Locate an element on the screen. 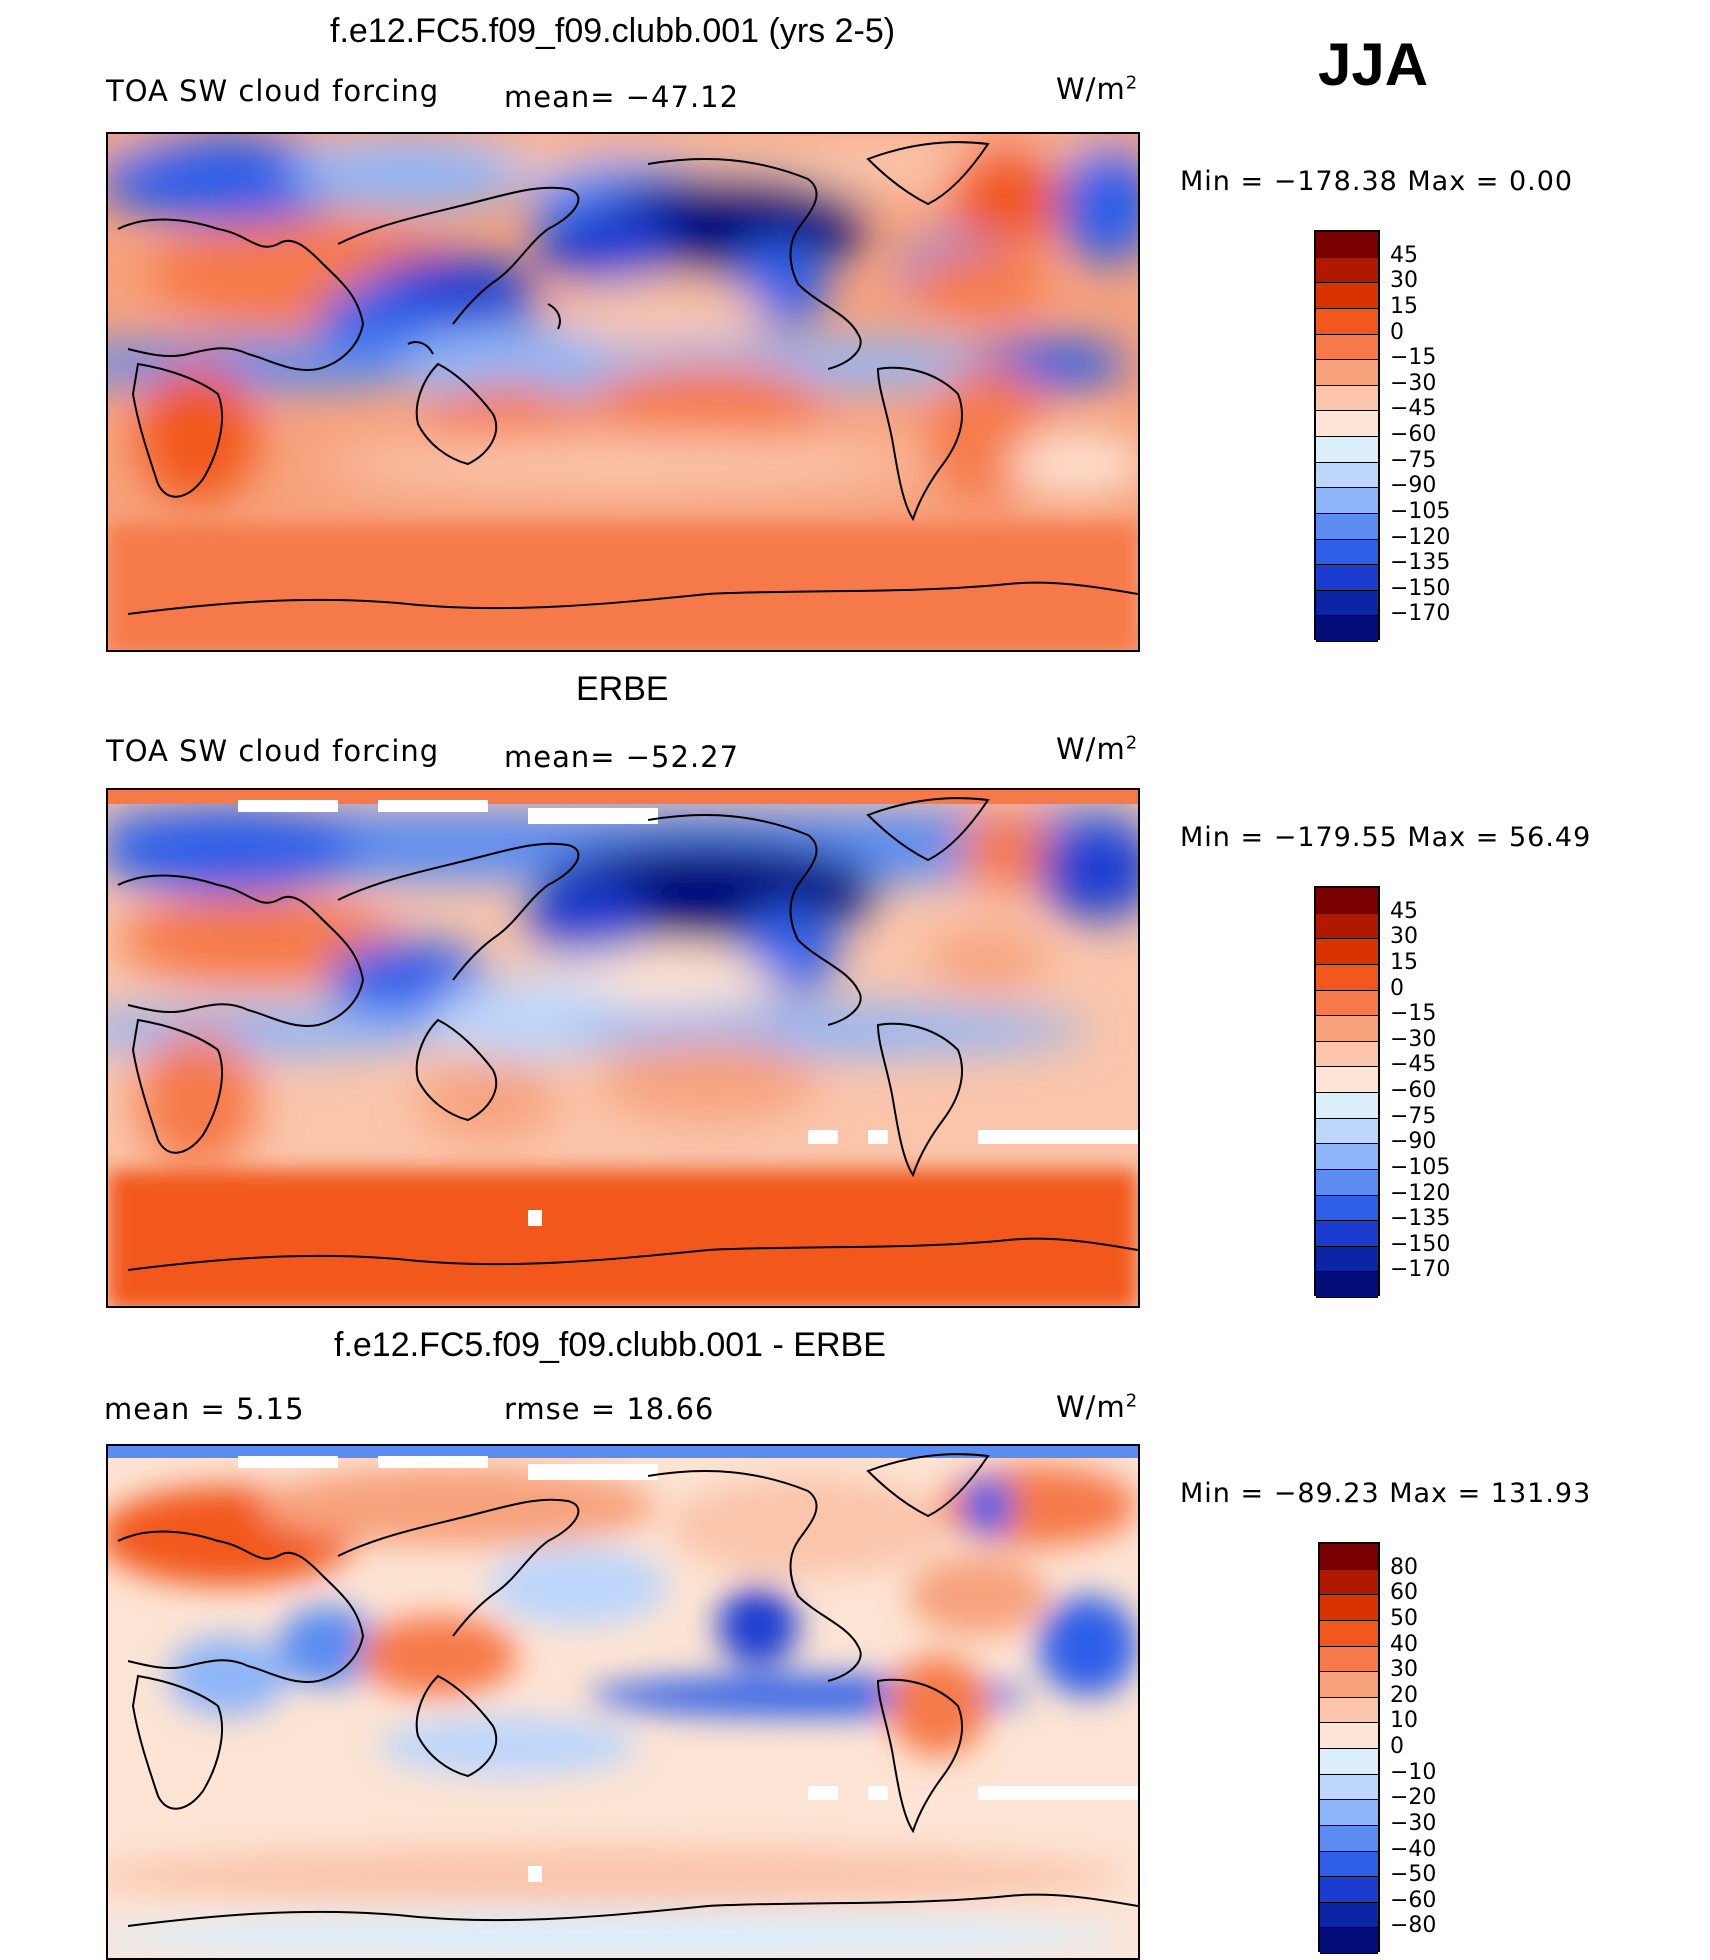 This screenshot has height=1960, width=1710. colorbar-label: −40 is located at coordinates (1413, 1849).